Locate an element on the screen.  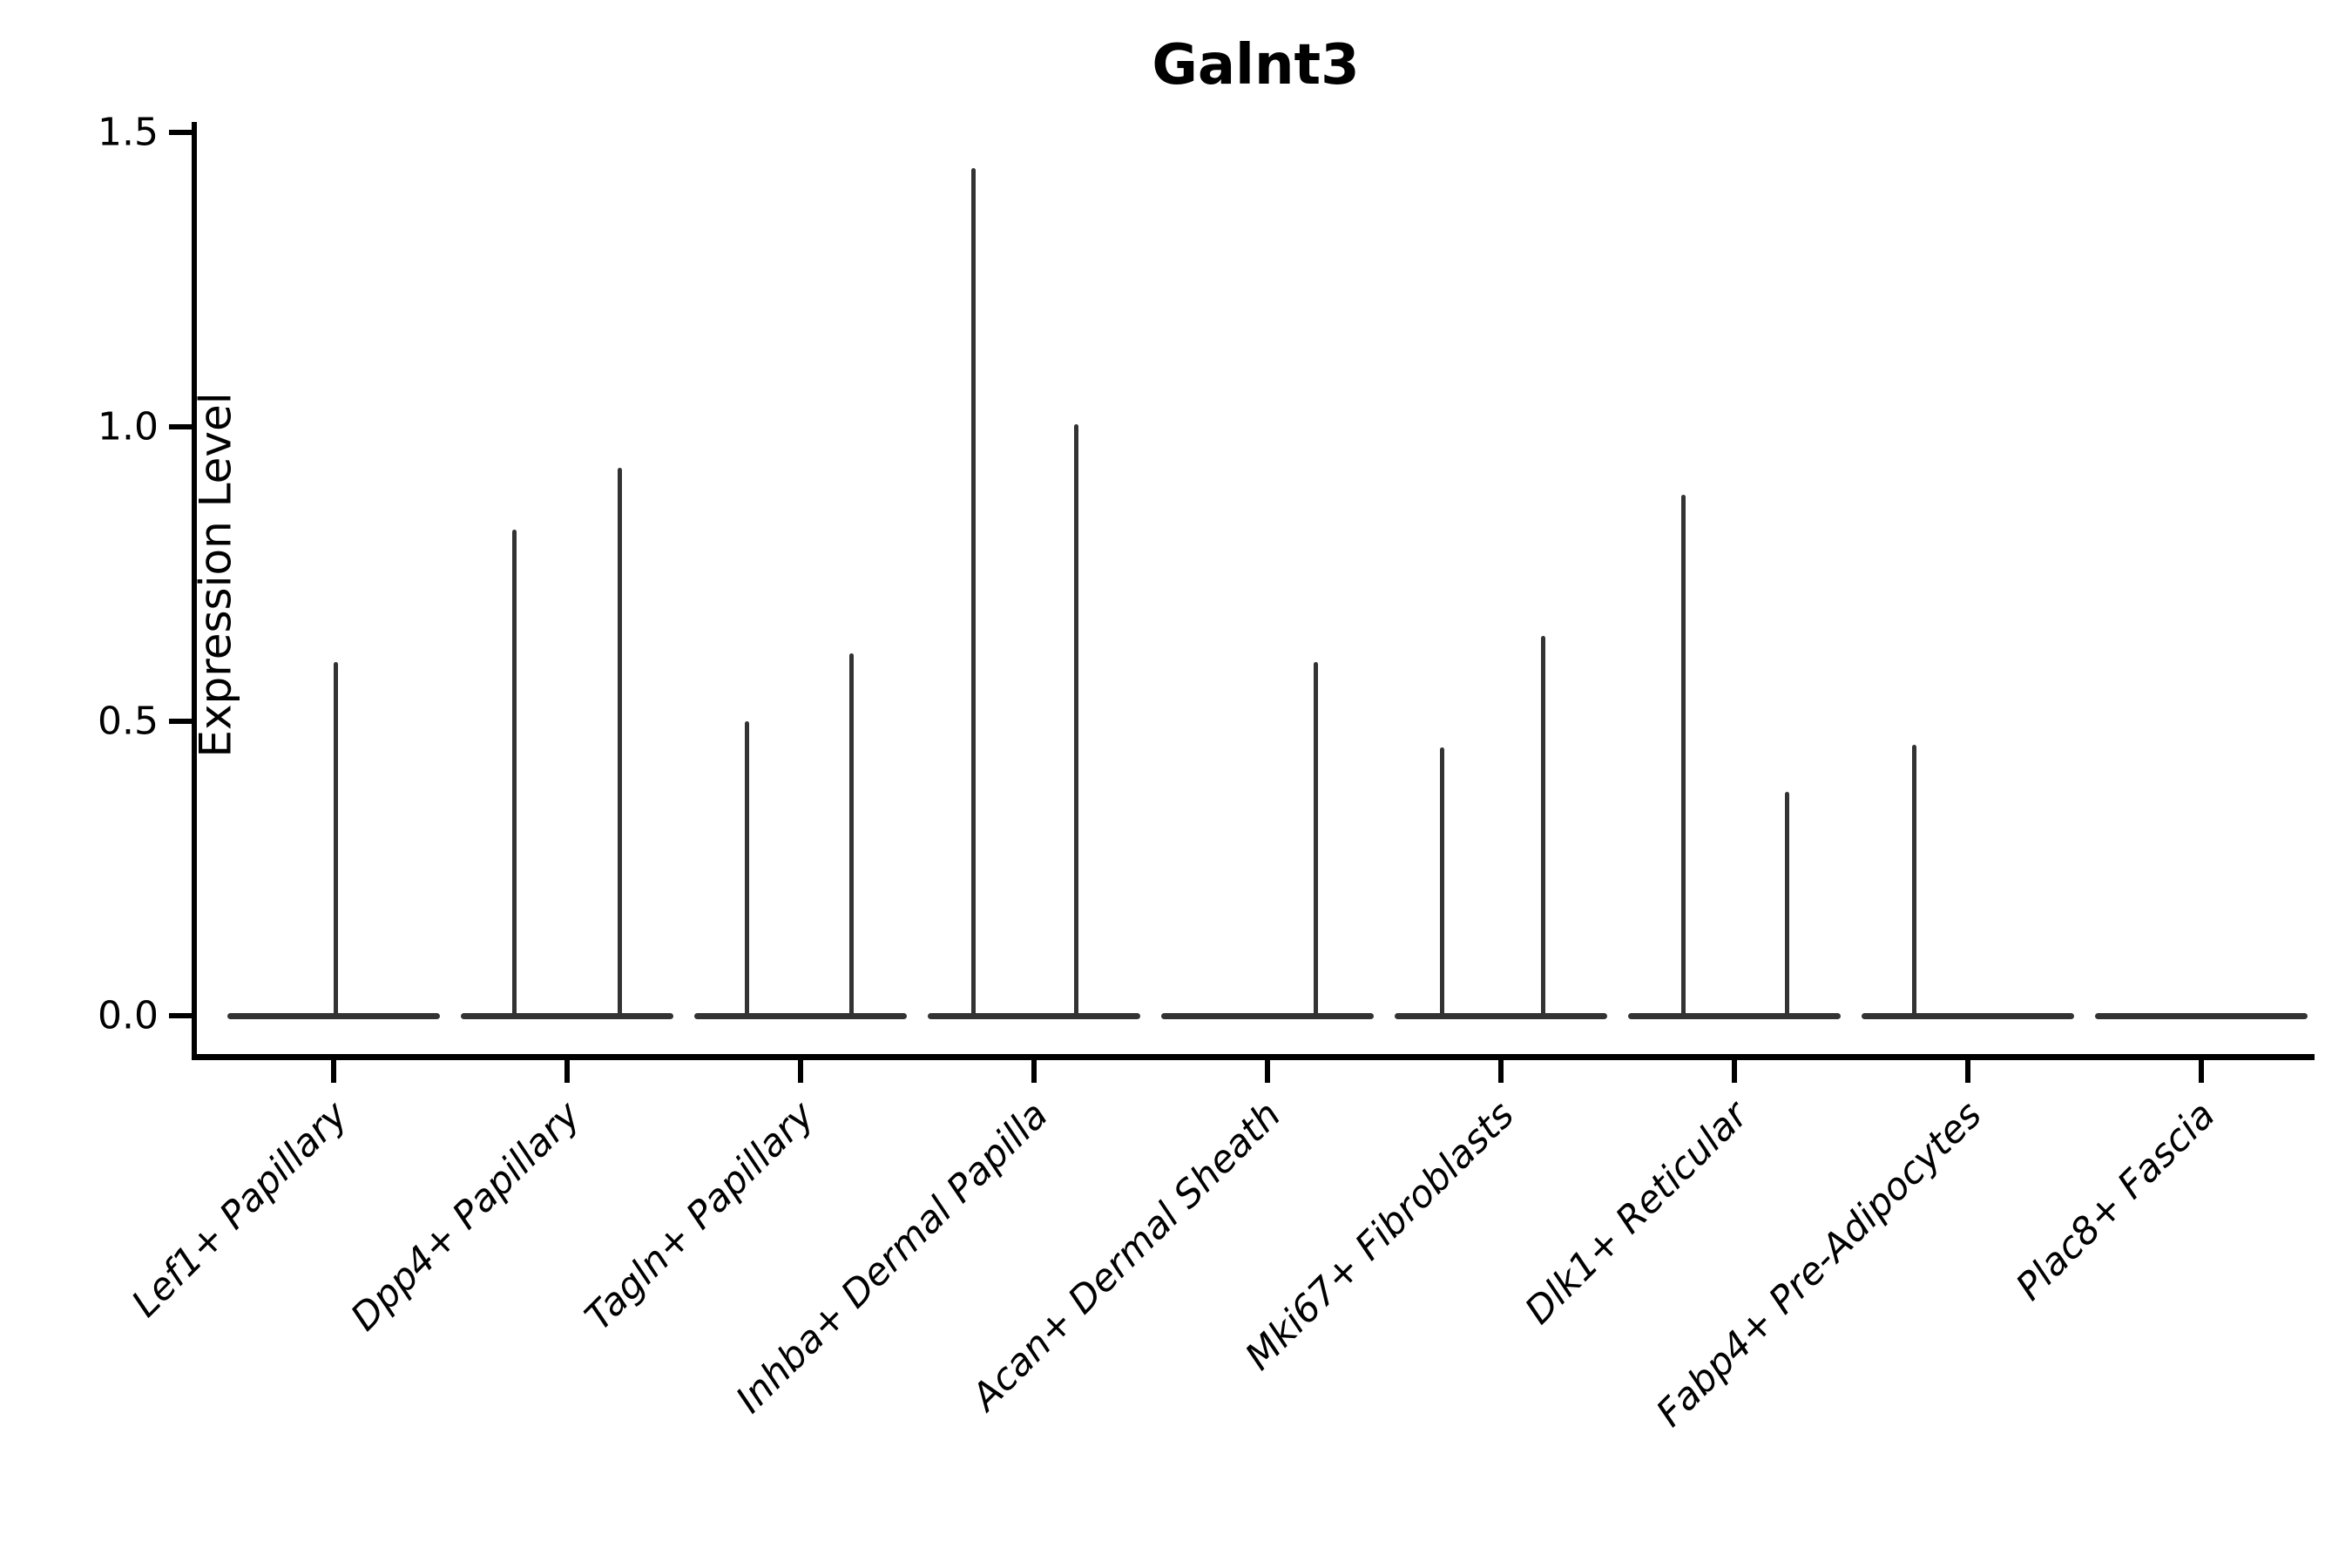
x-category-label: Mki67+ Fibroblasts is located at coordinates (1380, 1236).